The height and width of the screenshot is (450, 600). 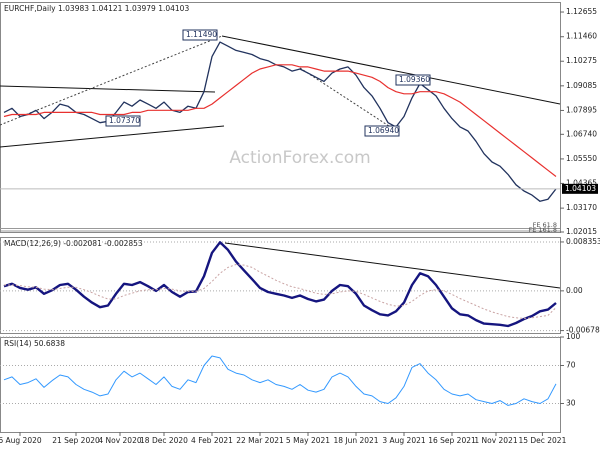 What do you see at coordinates (573, 336) in the screenshot?
I see `y-tick-label: 100` at bounding box center [573, 336].